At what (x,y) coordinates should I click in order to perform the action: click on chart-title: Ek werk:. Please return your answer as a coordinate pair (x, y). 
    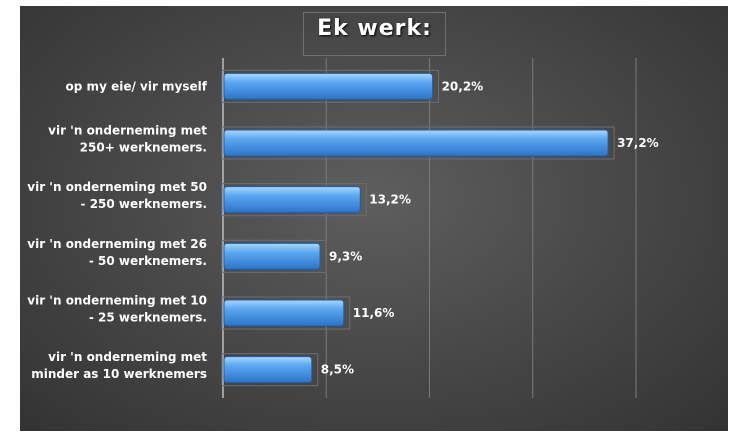
    Looking at the image, I should click on (374, 28).